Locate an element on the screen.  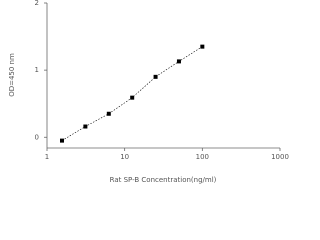
x-tick-label: 10 is located at coordinates (124, 157).